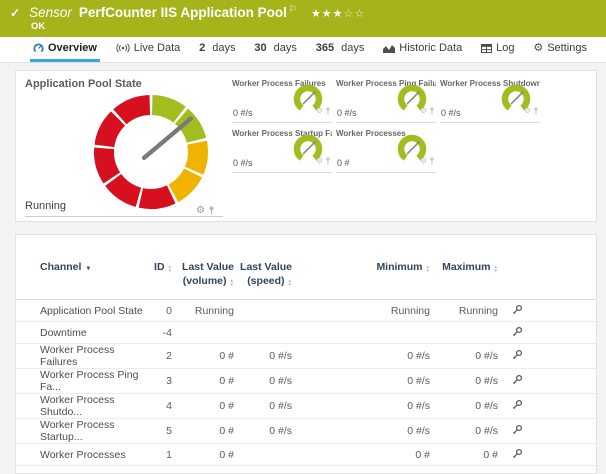  What do you see at coordinates (386, 83) in the screenshot?
I see `tile-title: Worker Process Ping Failures` at bounding box center [386, 83].